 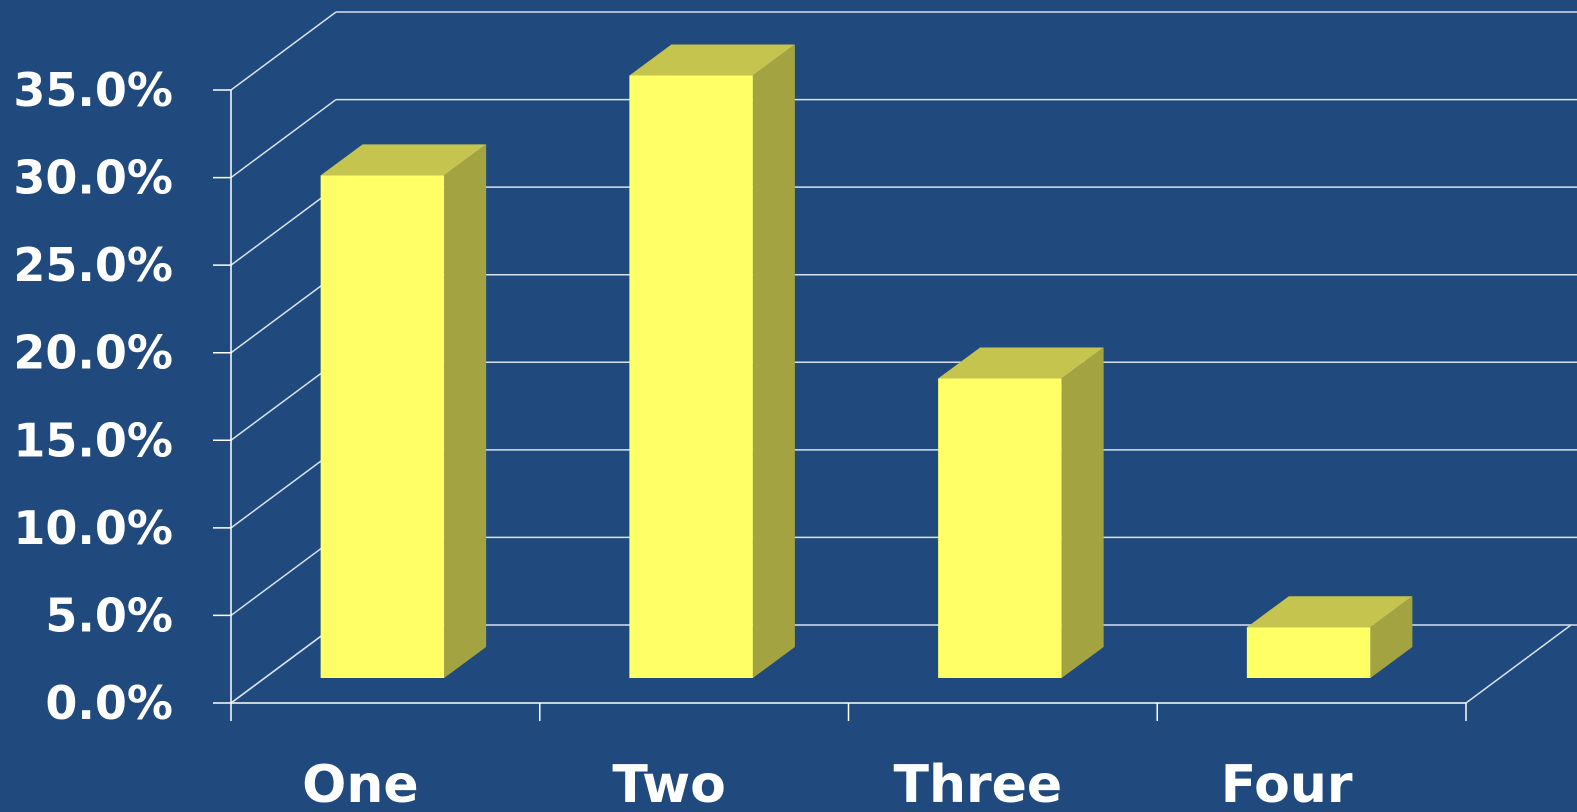 What do you see at coordinates (109, 615) in the screenshot?
I see `y-tick-label: 5.0%` at bounding box center [109, 615].